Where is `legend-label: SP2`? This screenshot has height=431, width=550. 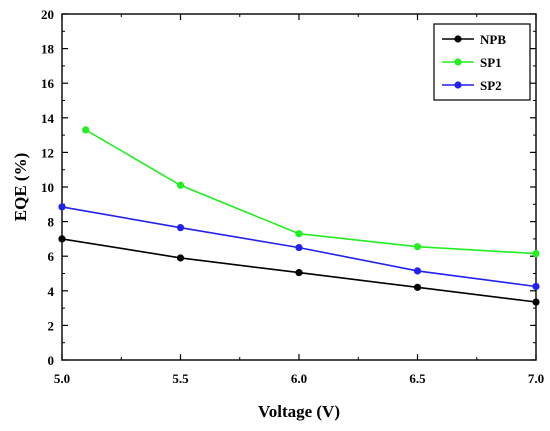
legend-label: SP2 is located at coordinates (491, 85).